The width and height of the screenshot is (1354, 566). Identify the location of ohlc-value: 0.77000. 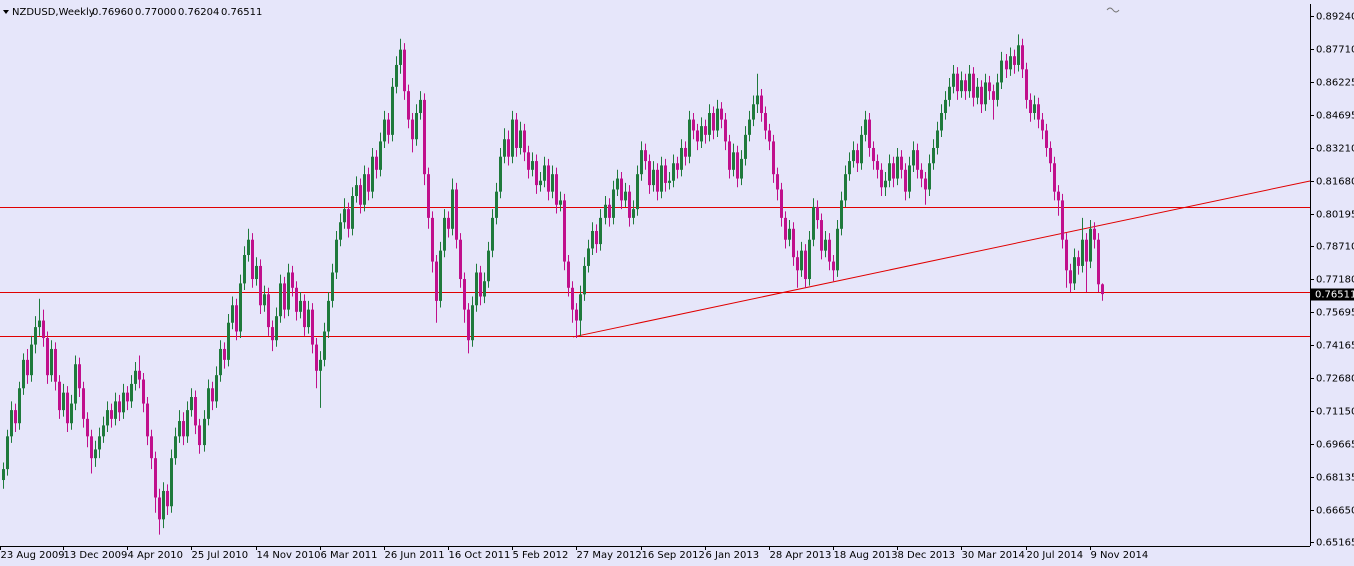
(155, 12).